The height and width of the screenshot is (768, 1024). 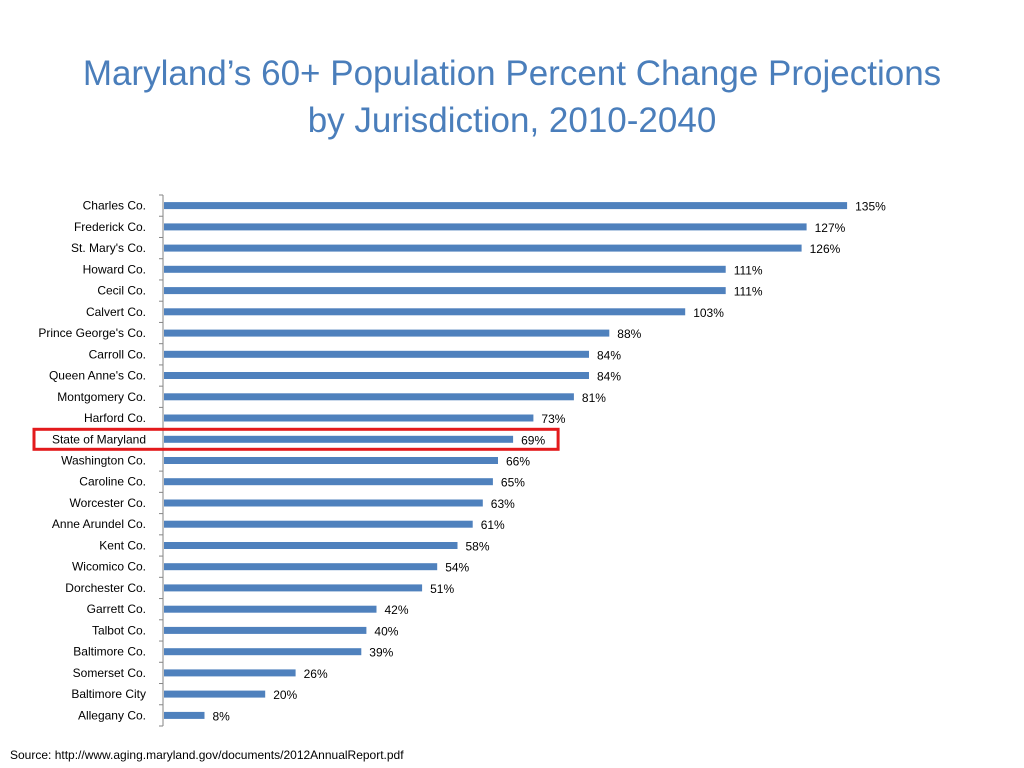 I want to click on category-label: Wicomico Co., so click(x=109, y=567).